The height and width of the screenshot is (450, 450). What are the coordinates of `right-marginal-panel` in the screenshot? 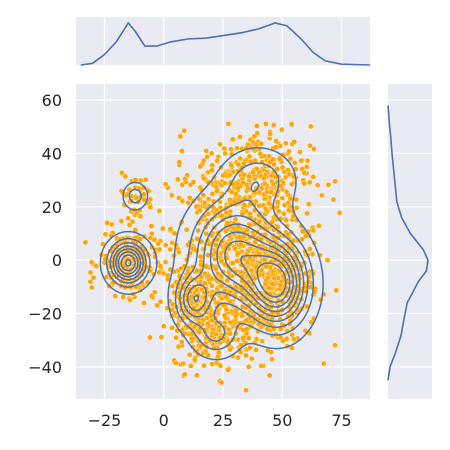 It's located at (409, 241).